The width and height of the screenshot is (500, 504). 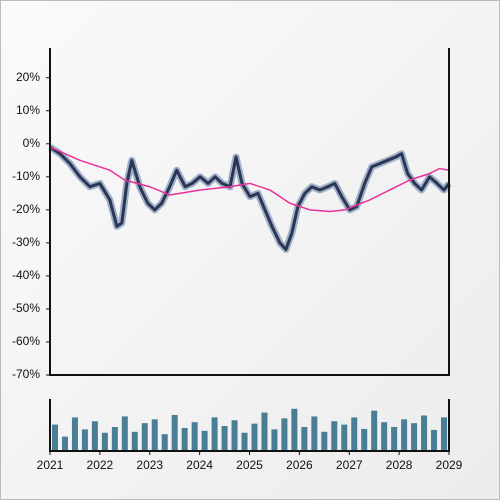 I want to click on x-tick-label: 2023, so click(x=149, y=465).